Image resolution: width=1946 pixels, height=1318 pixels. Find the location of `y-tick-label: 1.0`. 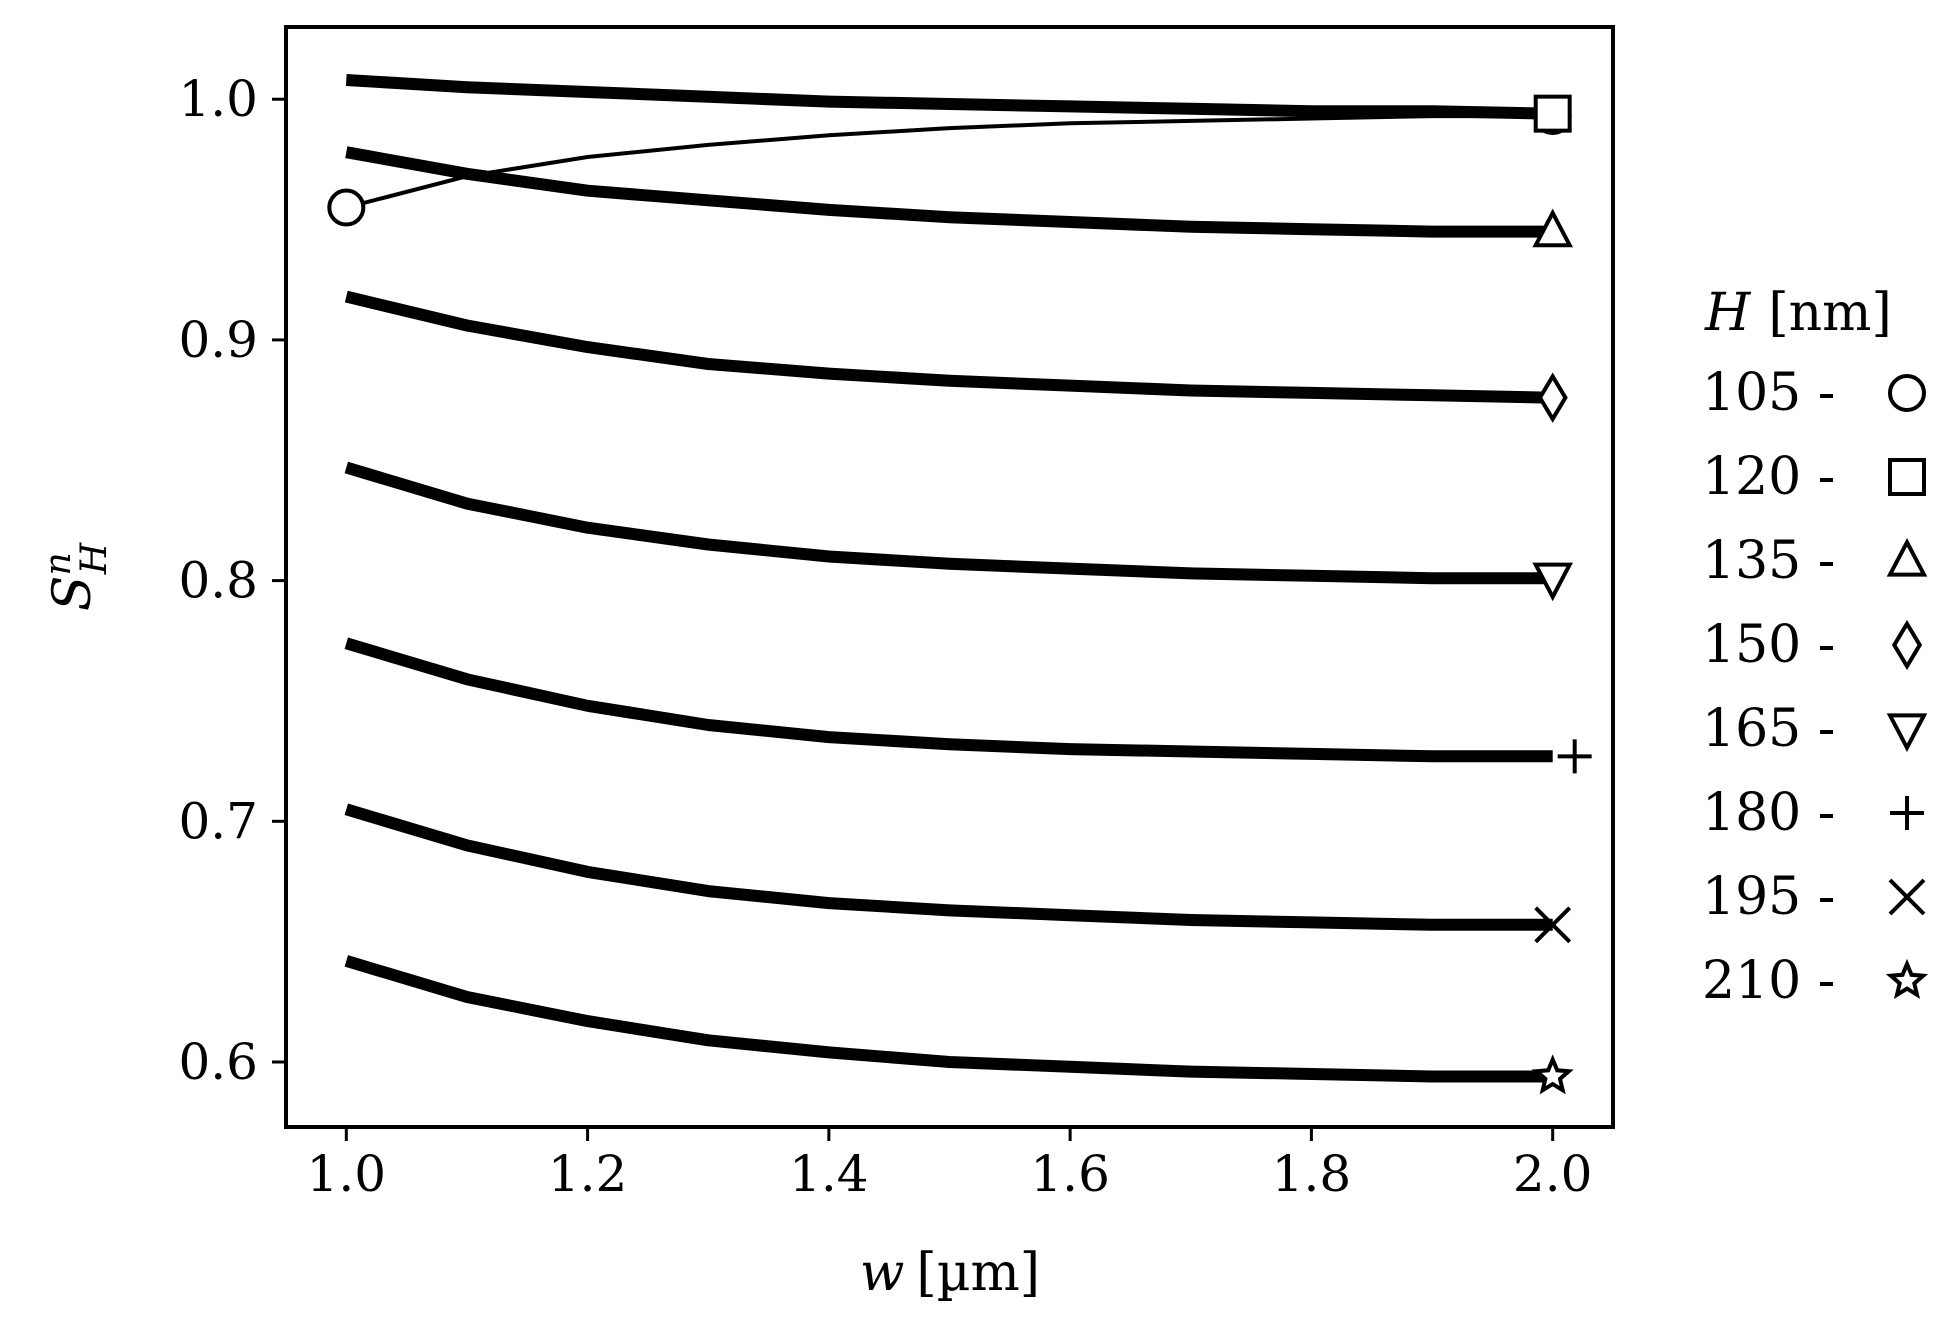

y-tick-label: 1.0 is located at coordinates (218, 99).